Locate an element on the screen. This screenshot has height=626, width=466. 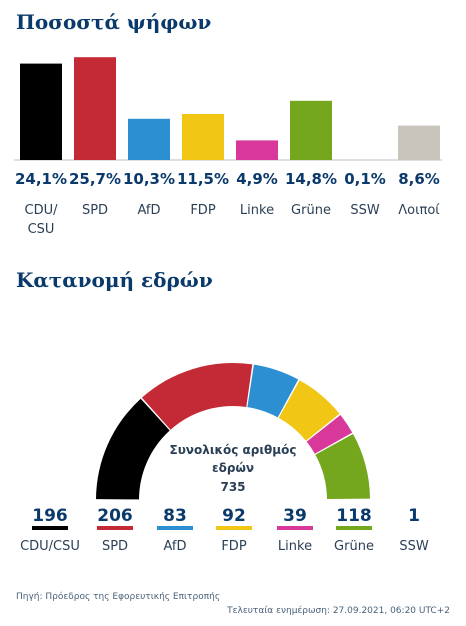
category-label-afd: AfD is located at coordinates (148, 210).